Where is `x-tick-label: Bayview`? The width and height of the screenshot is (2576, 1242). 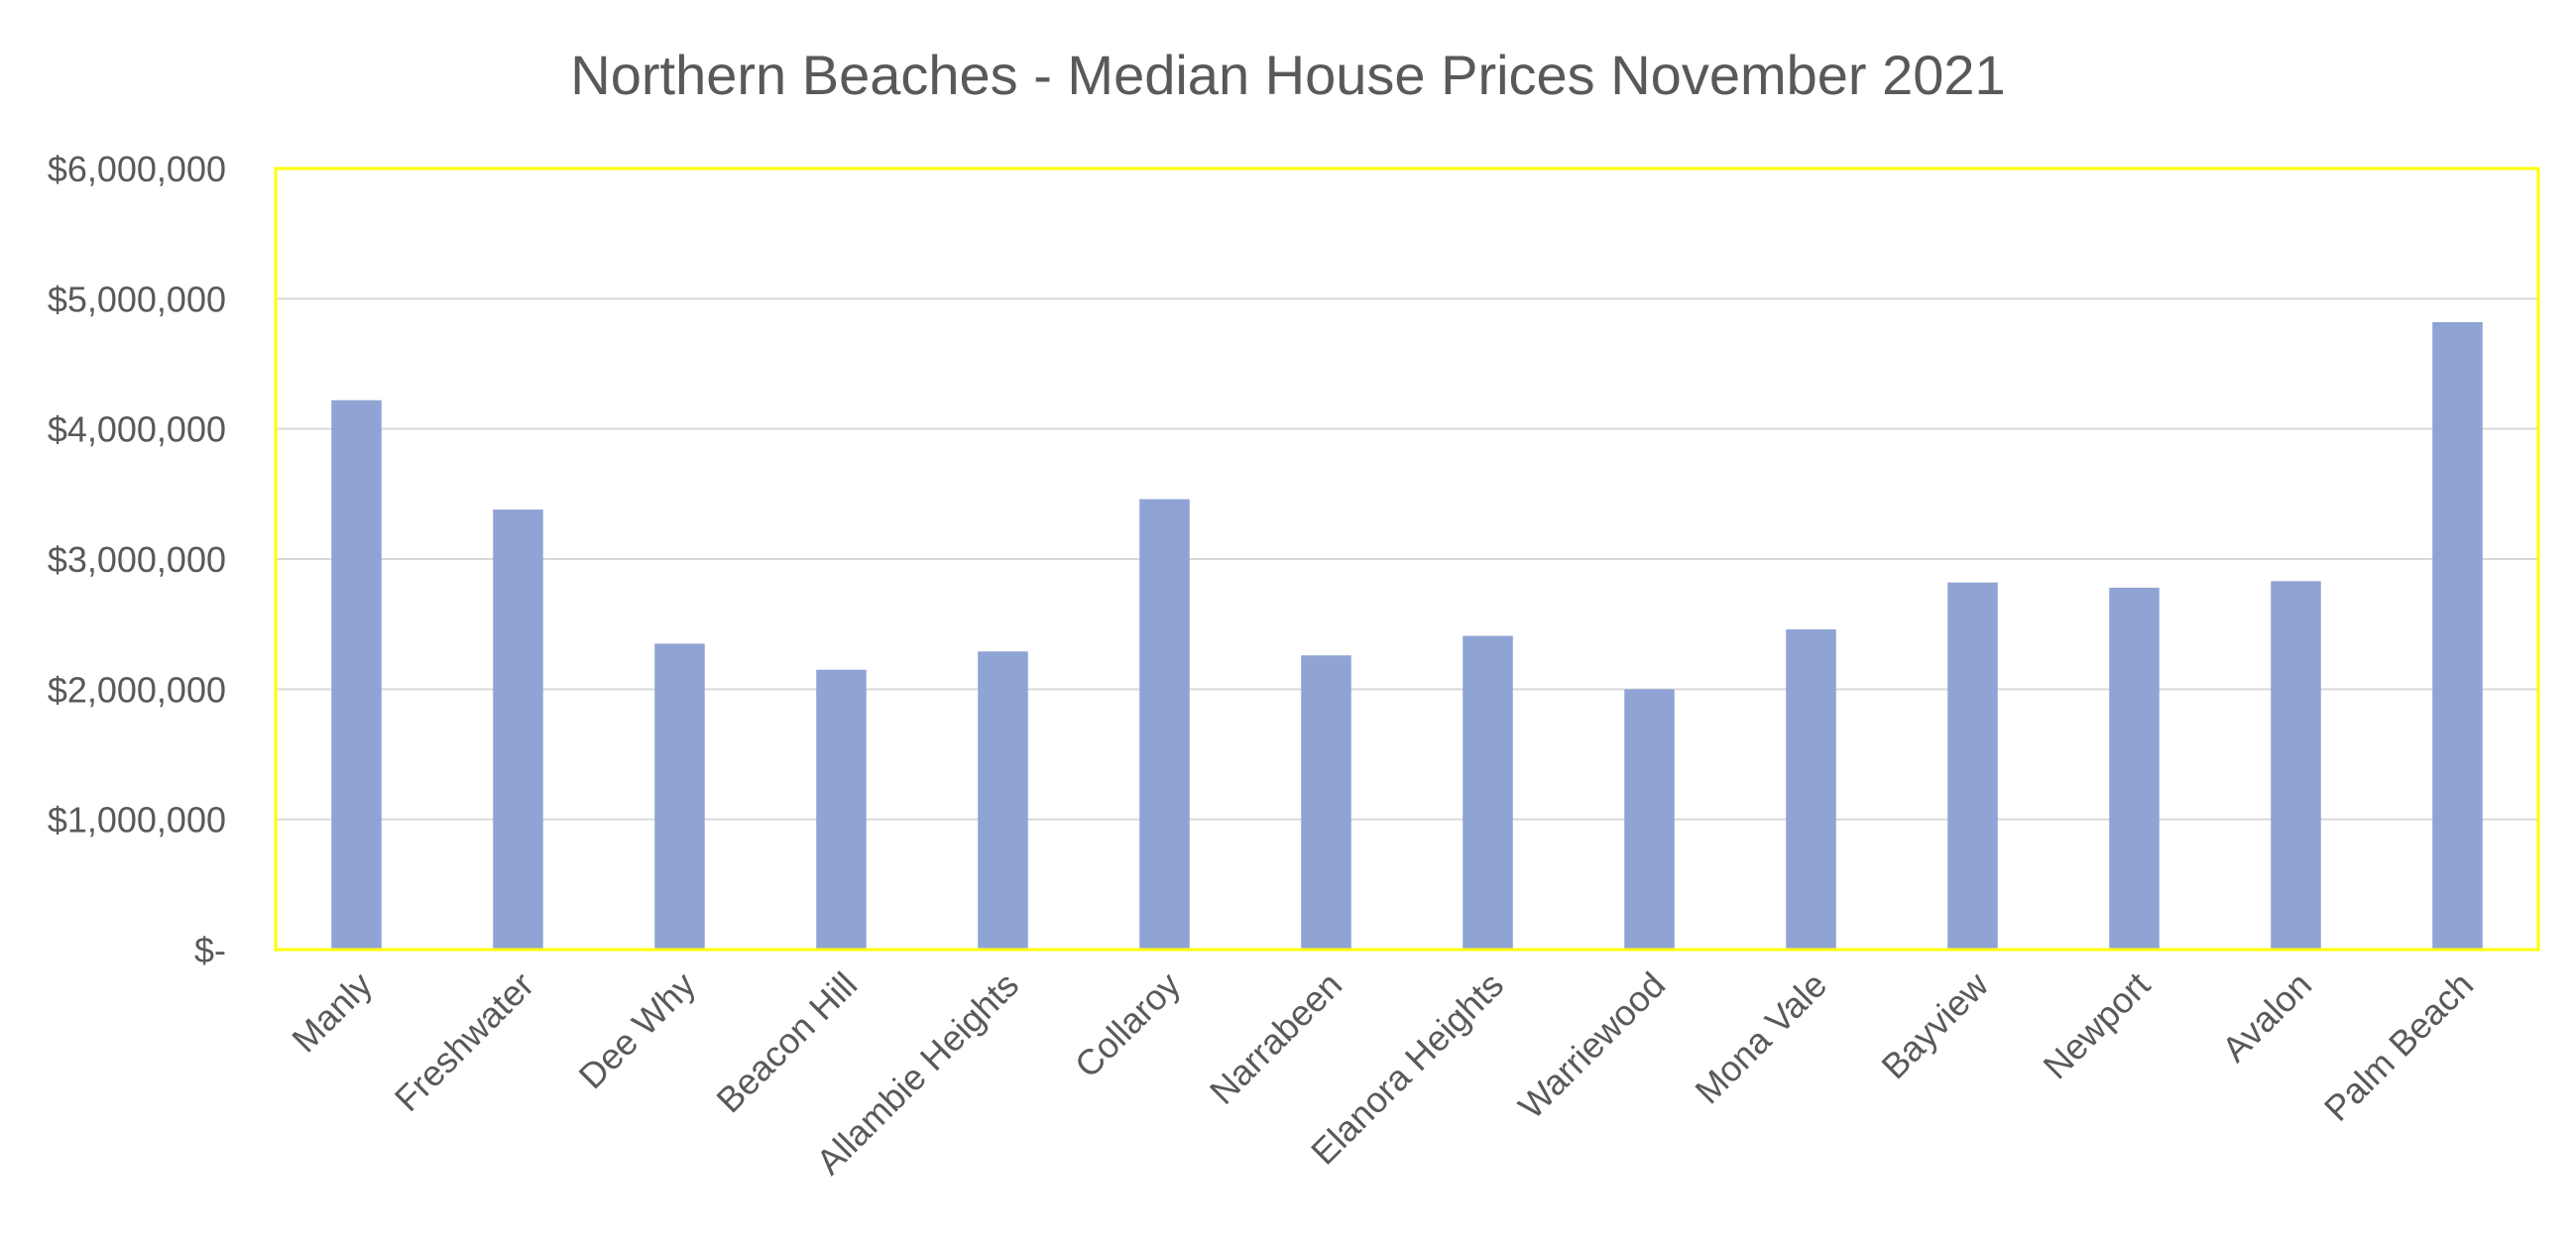 x-tick-label: Bayview is located at coordinates (1935, 1025).